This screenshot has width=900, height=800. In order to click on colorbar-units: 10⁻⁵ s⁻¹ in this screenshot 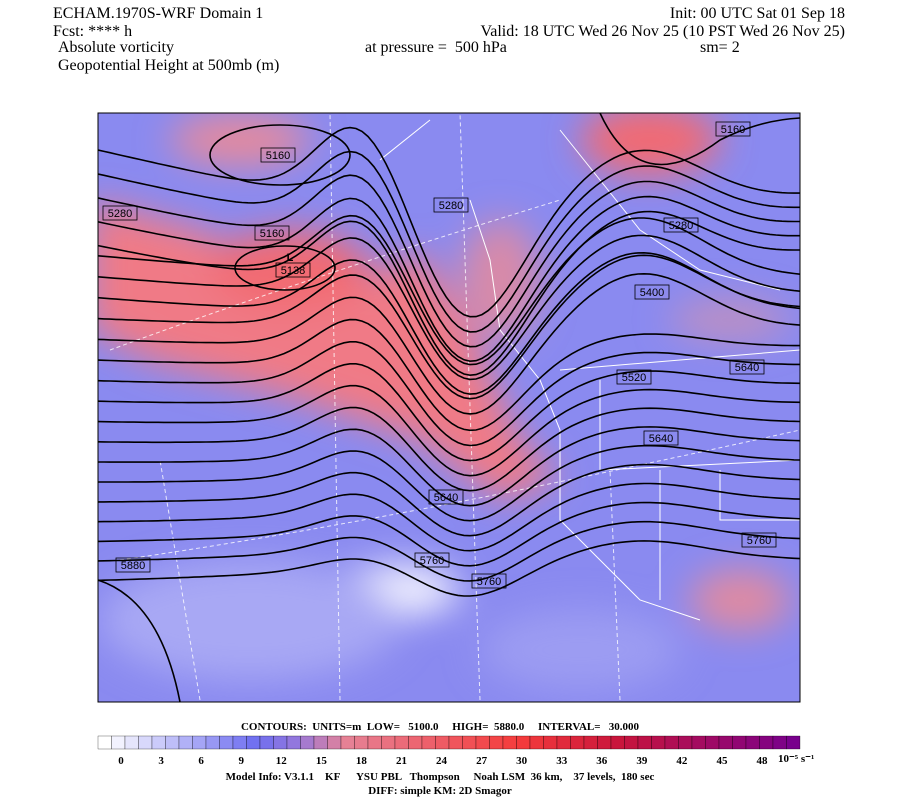, I will do `click(796, 759)`.